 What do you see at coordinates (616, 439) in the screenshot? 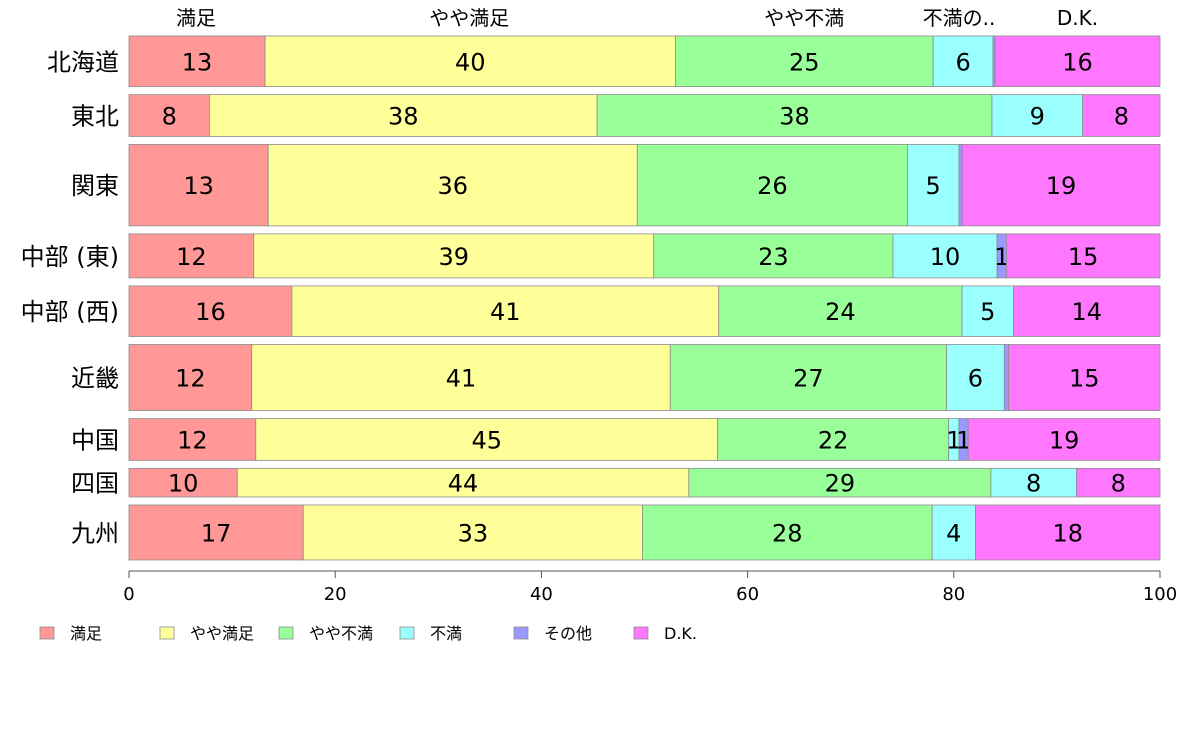
I see `bar-row: 中国 12 45 22 11 19` at bounding box center [616, 439].